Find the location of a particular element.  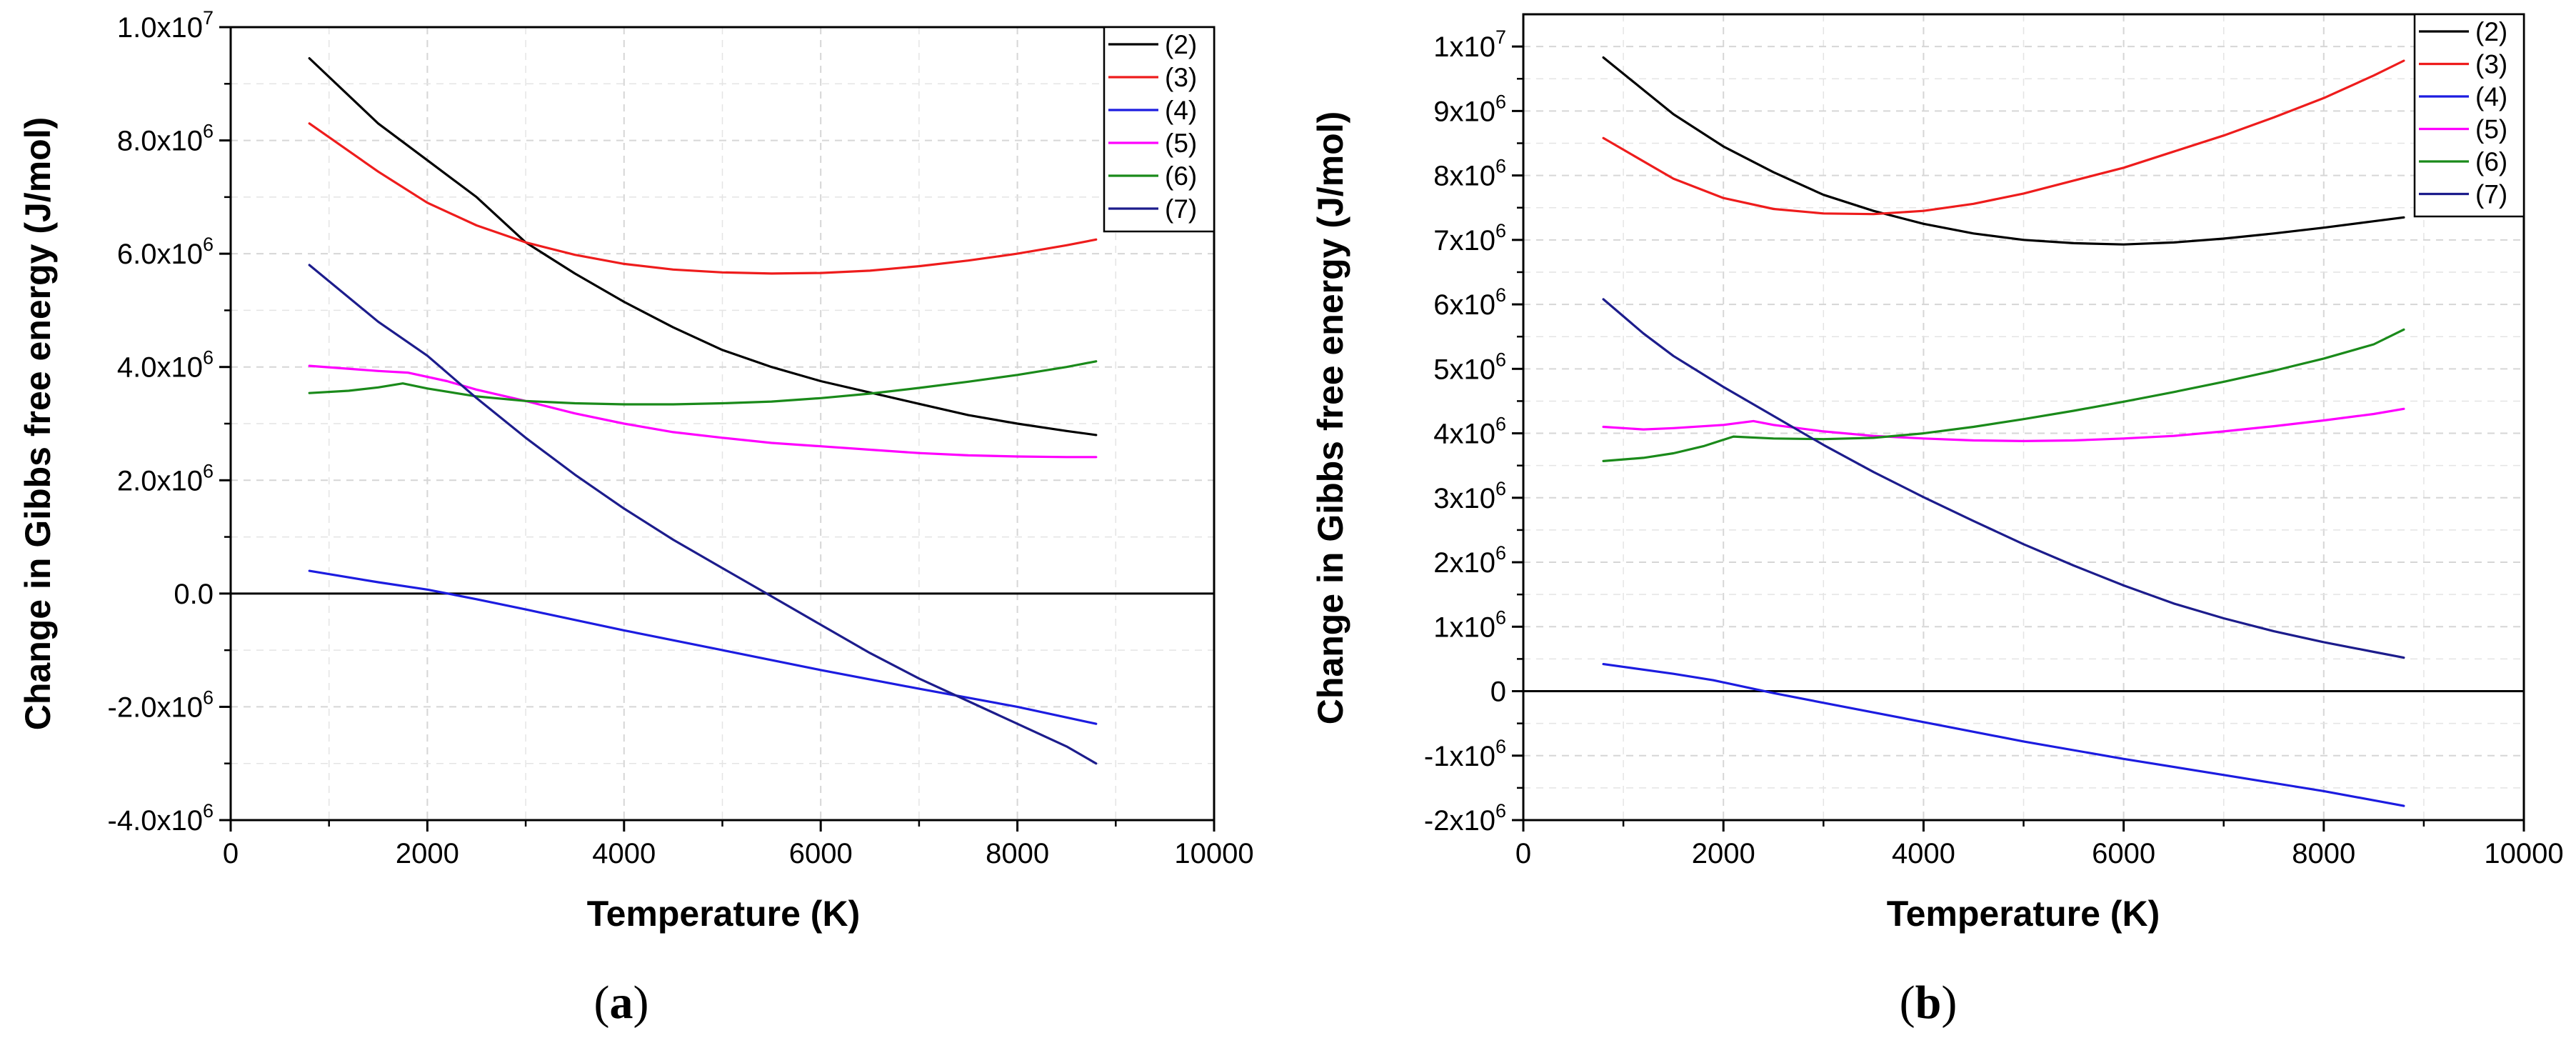

y-tick-base-b-5: 3x10 is located at coordinates (1464, 499).